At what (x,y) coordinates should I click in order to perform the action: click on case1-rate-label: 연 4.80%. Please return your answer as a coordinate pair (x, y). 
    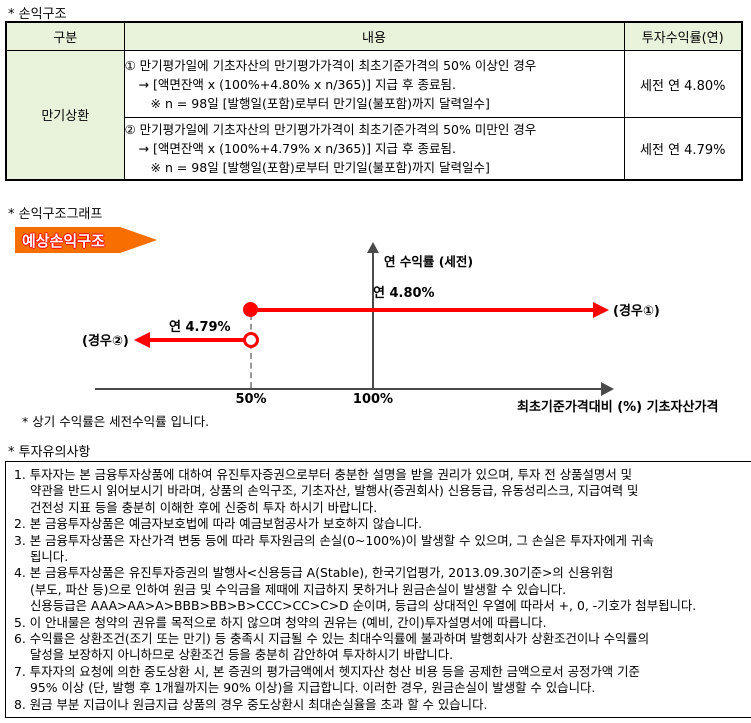
    Looking at the image, I should click on (404, 293).